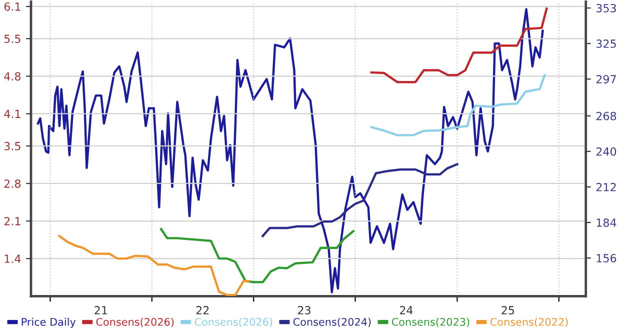 Image resolution: width=620 pixels, height=329 pixels. Describe the element at coordinates (606, 222) in the screenshot. I see `y2-tick-label: 184` at that location.